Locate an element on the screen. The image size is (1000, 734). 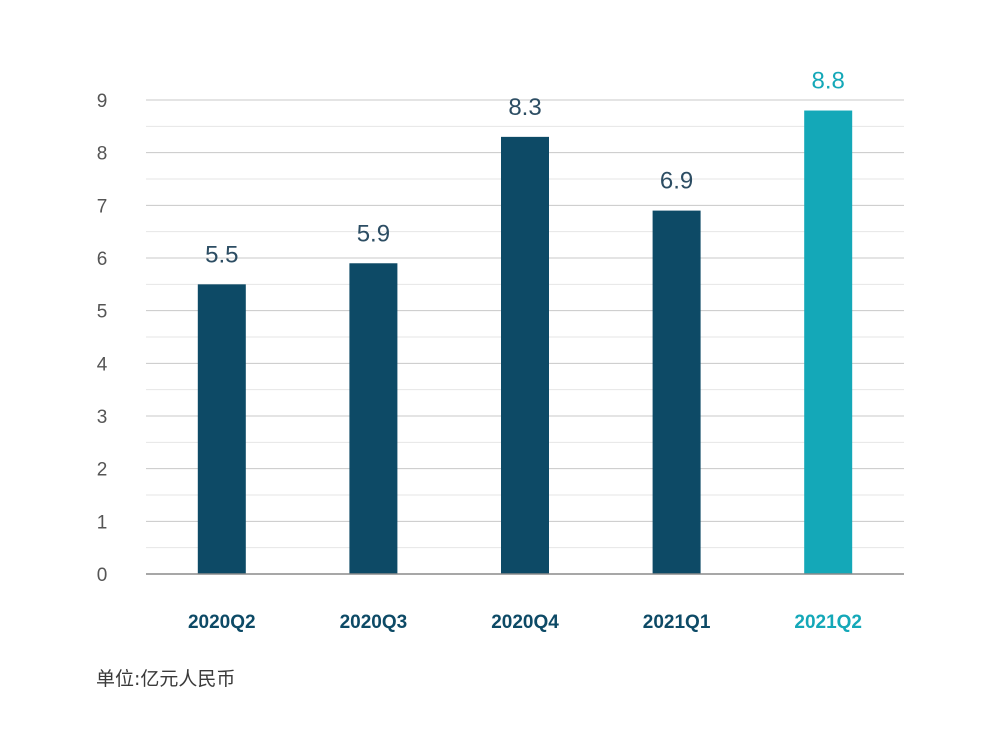
y-tick-label: 0 is located at coordinates (102, 575).